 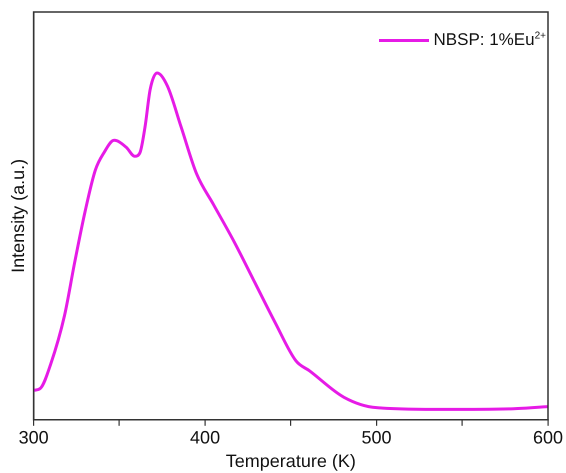 I want to click on legend-label: NBSP: 1%Eu$^{2+}$, so click(x=489, y=40).